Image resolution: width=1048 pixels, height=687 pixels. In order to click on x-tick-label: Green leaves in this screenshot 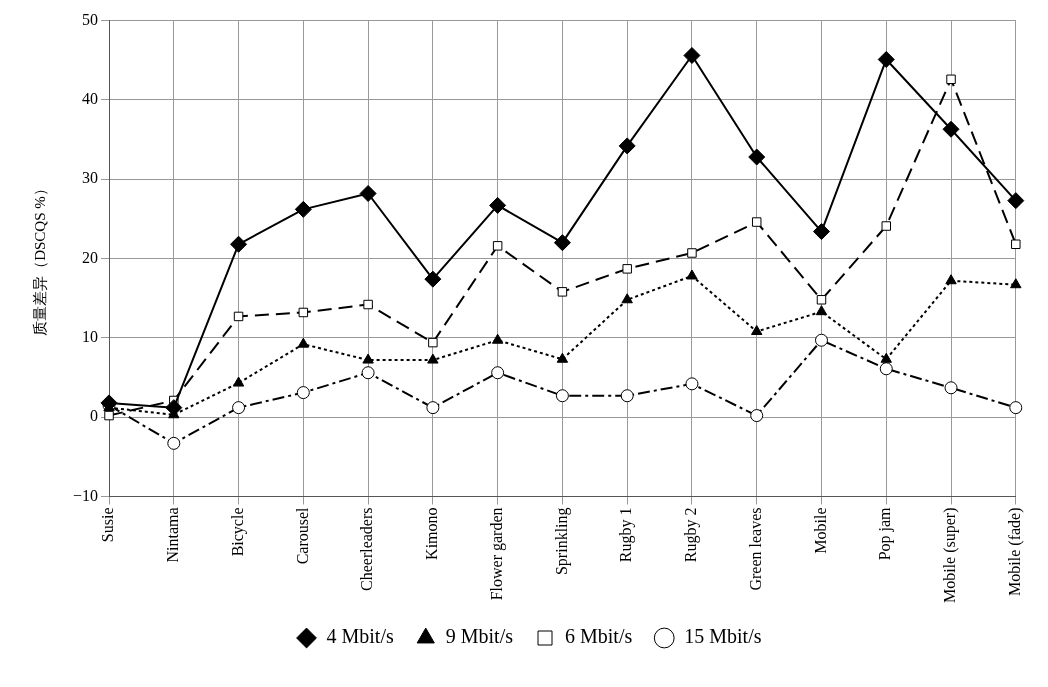, I will do `click(755, 549)`.